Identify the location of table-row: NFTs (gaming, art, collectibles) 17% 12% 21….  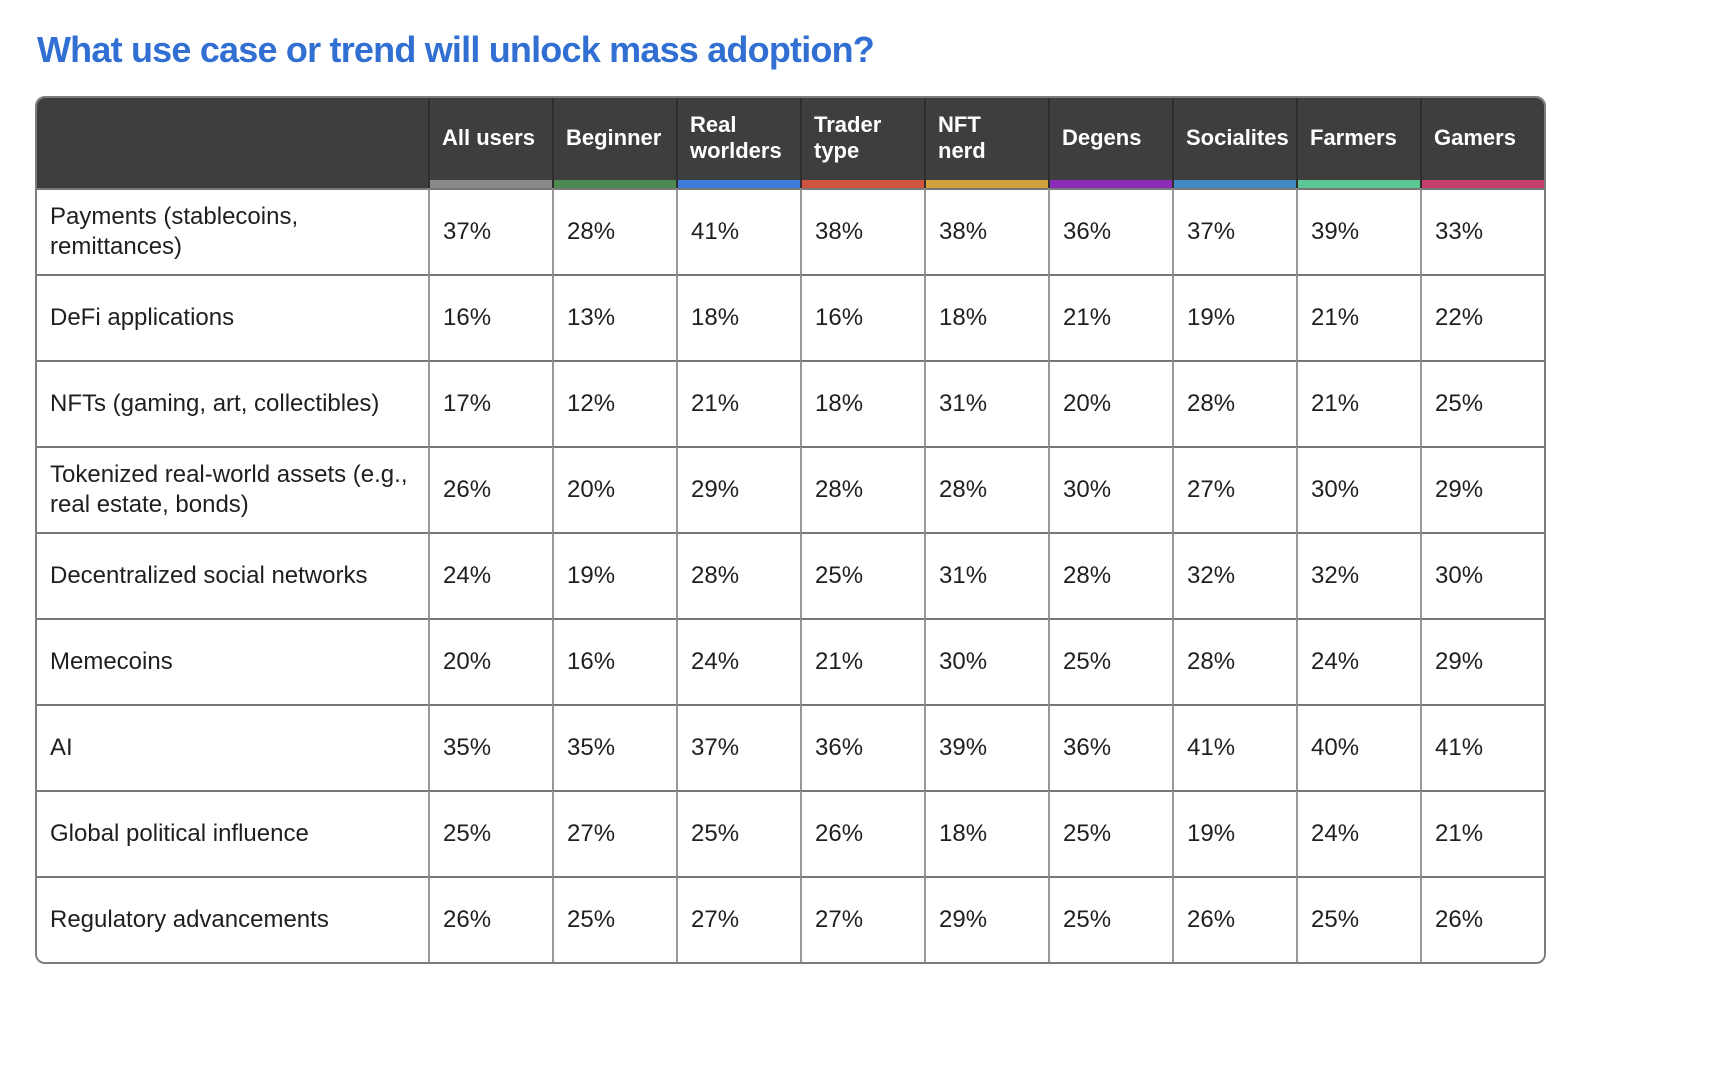
(790, 403).